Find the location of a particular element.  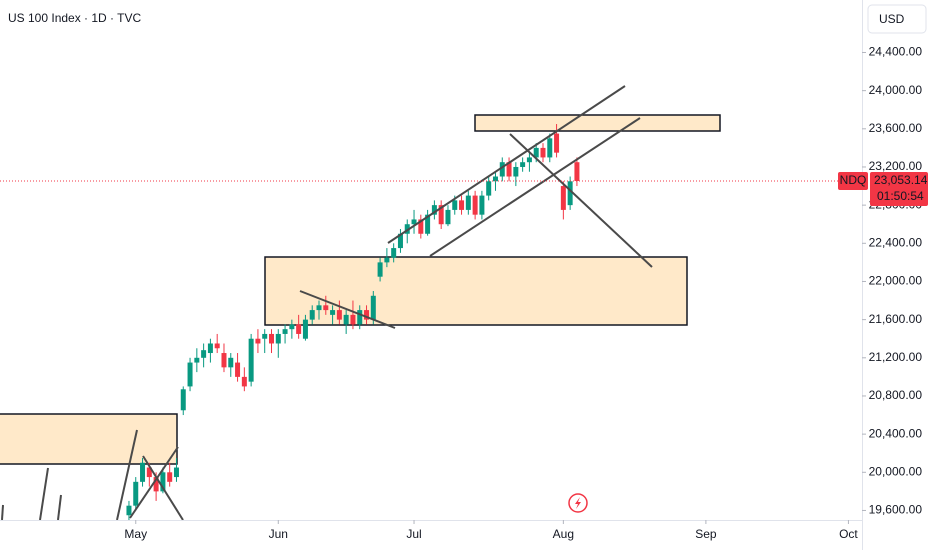

x-tick-label: Oct is located at coordinates (848, 534).